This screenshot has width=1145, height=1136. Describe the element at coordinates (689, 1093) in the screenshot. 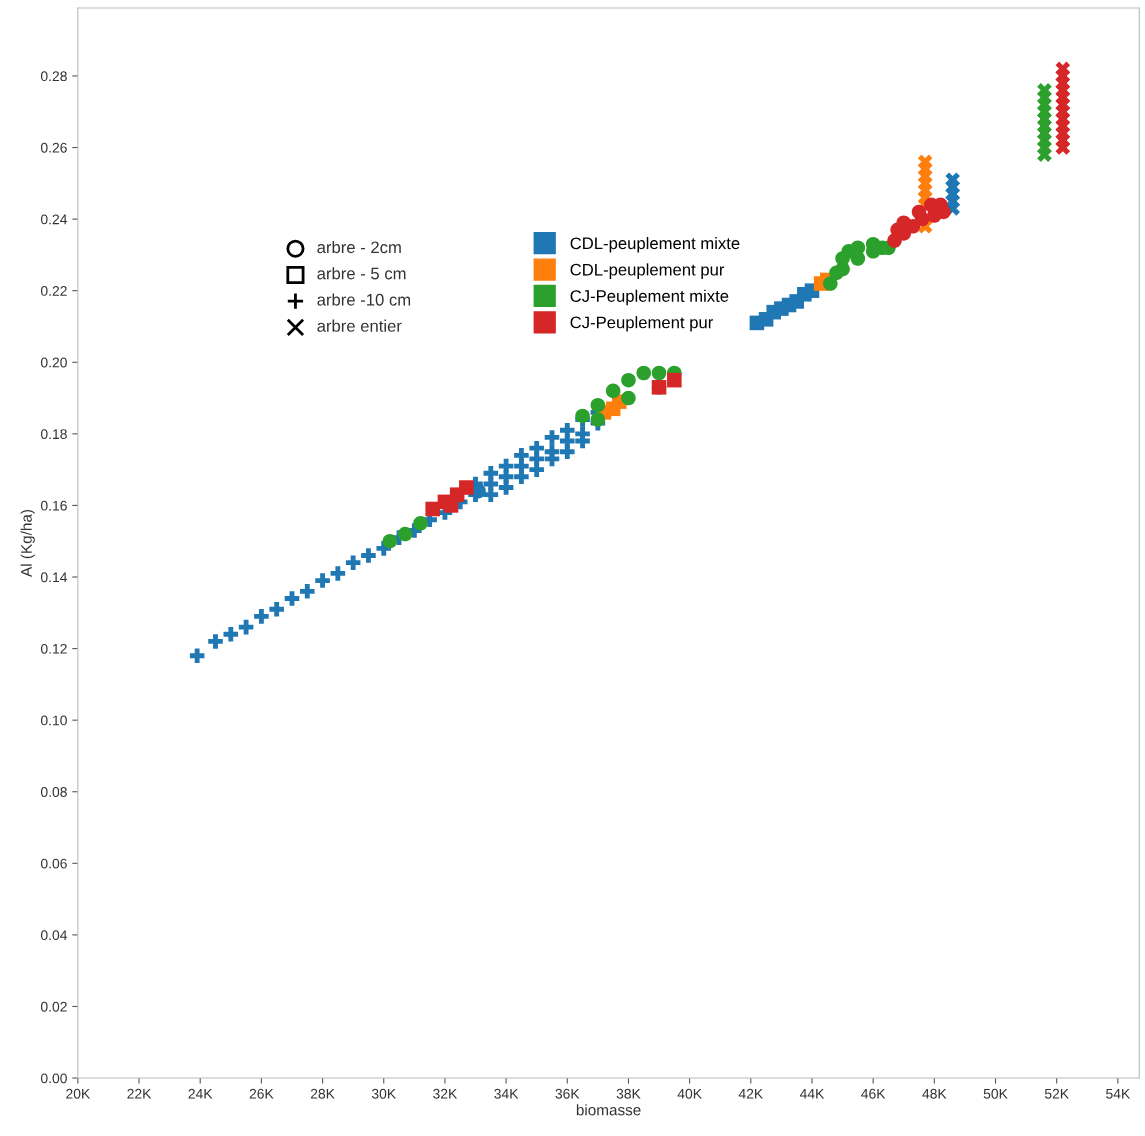

I see `x-tick-label: 40K` at that location.